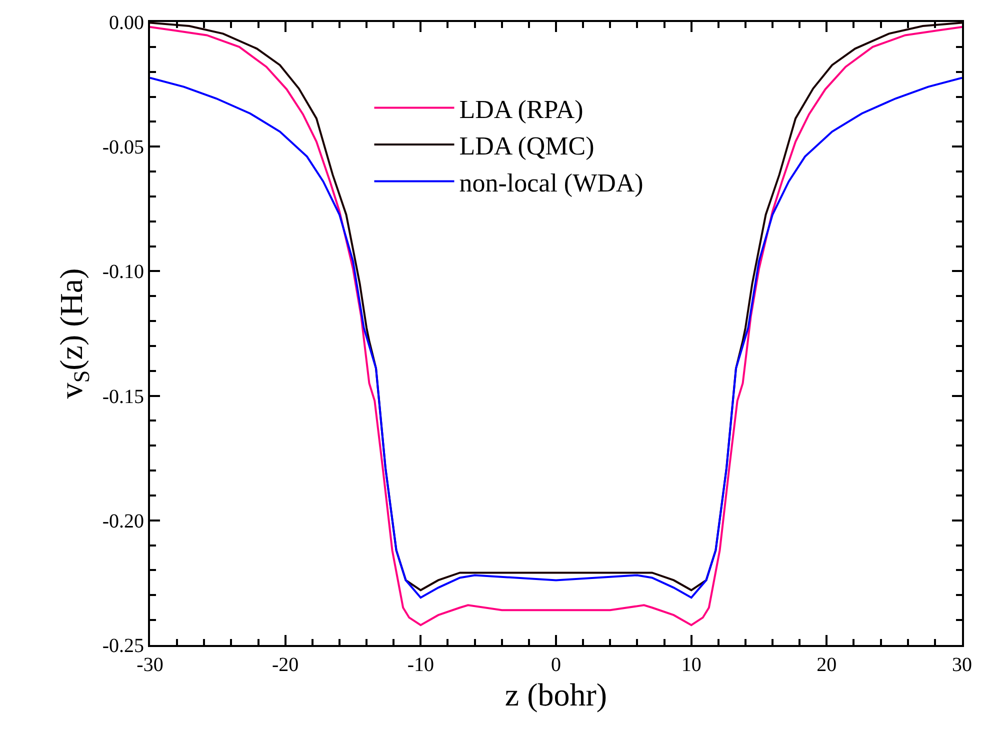 Image resolution: width=984 pixels, height=730 pixels. I want to click on legend-label: LDA (RPA), so click(521, 109).